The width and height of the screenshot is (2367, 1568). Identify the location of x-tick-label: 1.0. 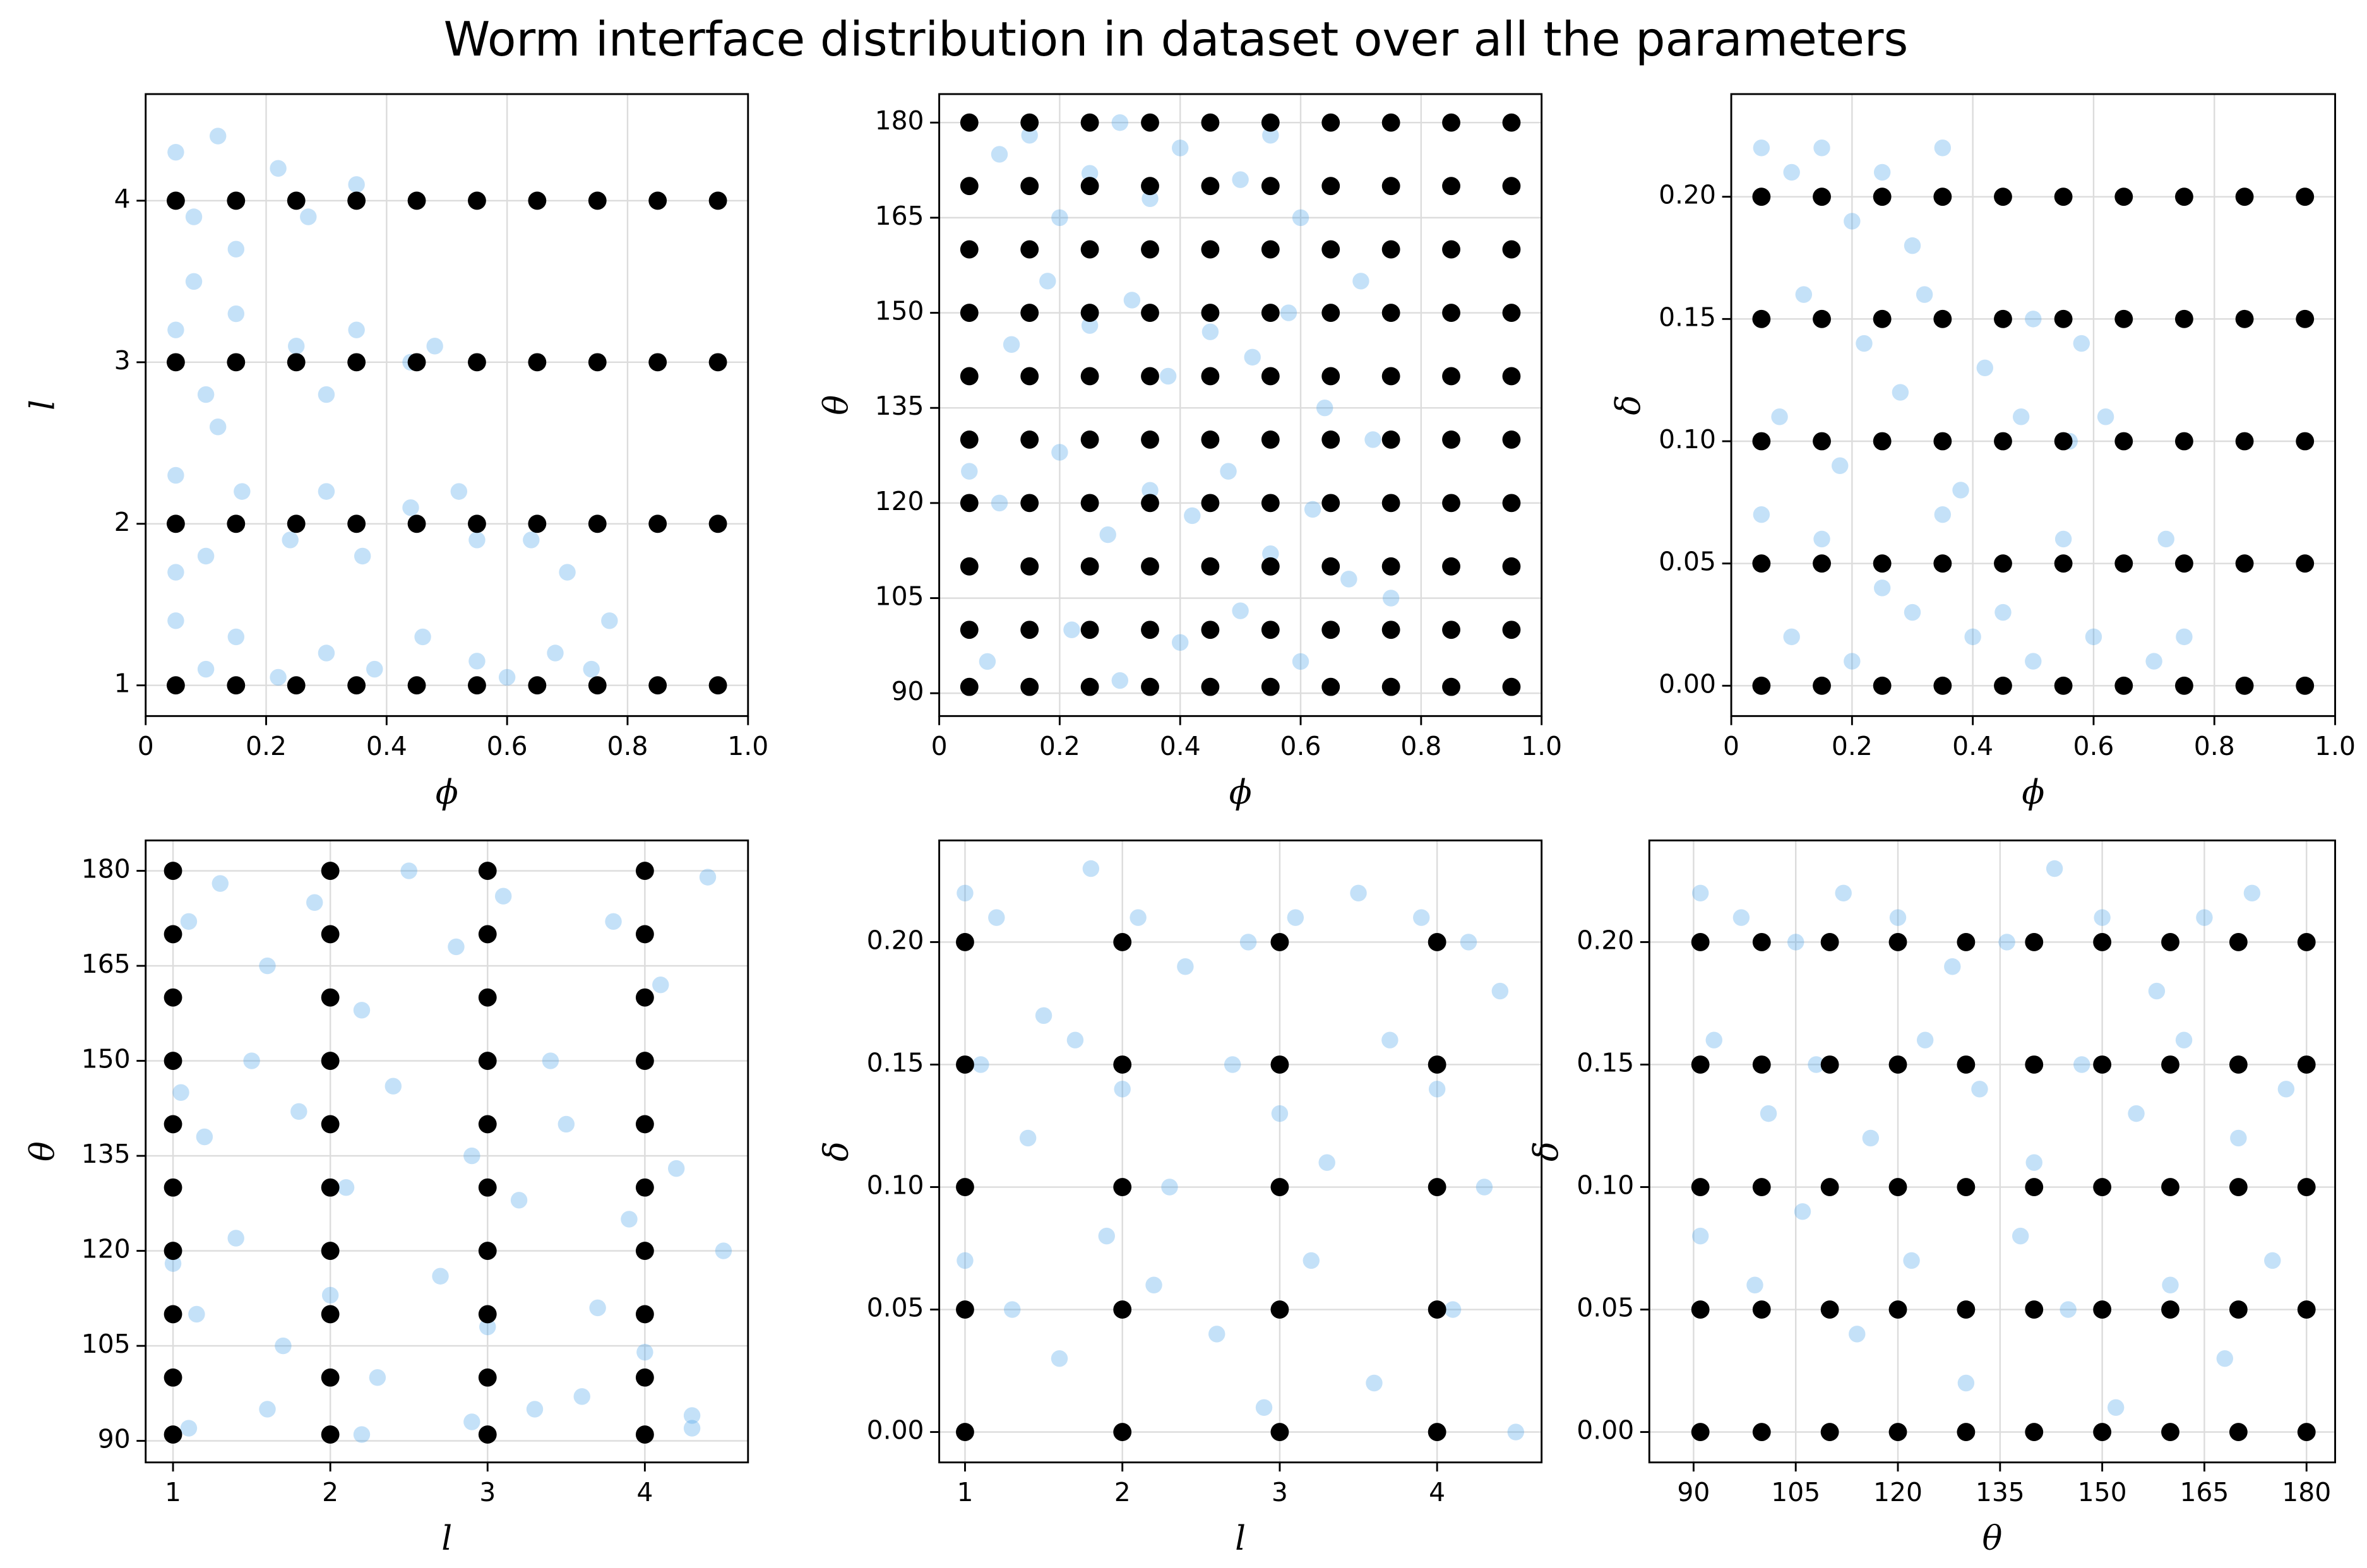
(1541, 746).